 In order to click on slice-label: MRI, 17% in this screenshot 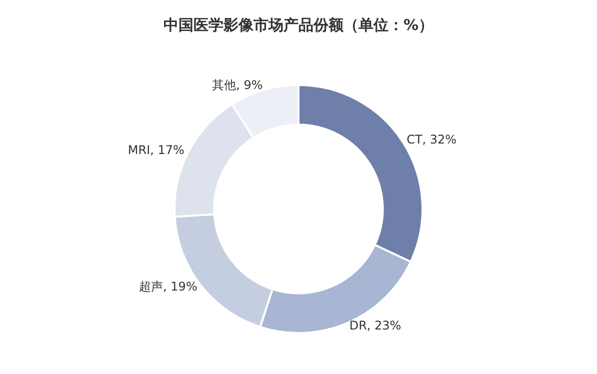, I will do `click(156, 150)`.